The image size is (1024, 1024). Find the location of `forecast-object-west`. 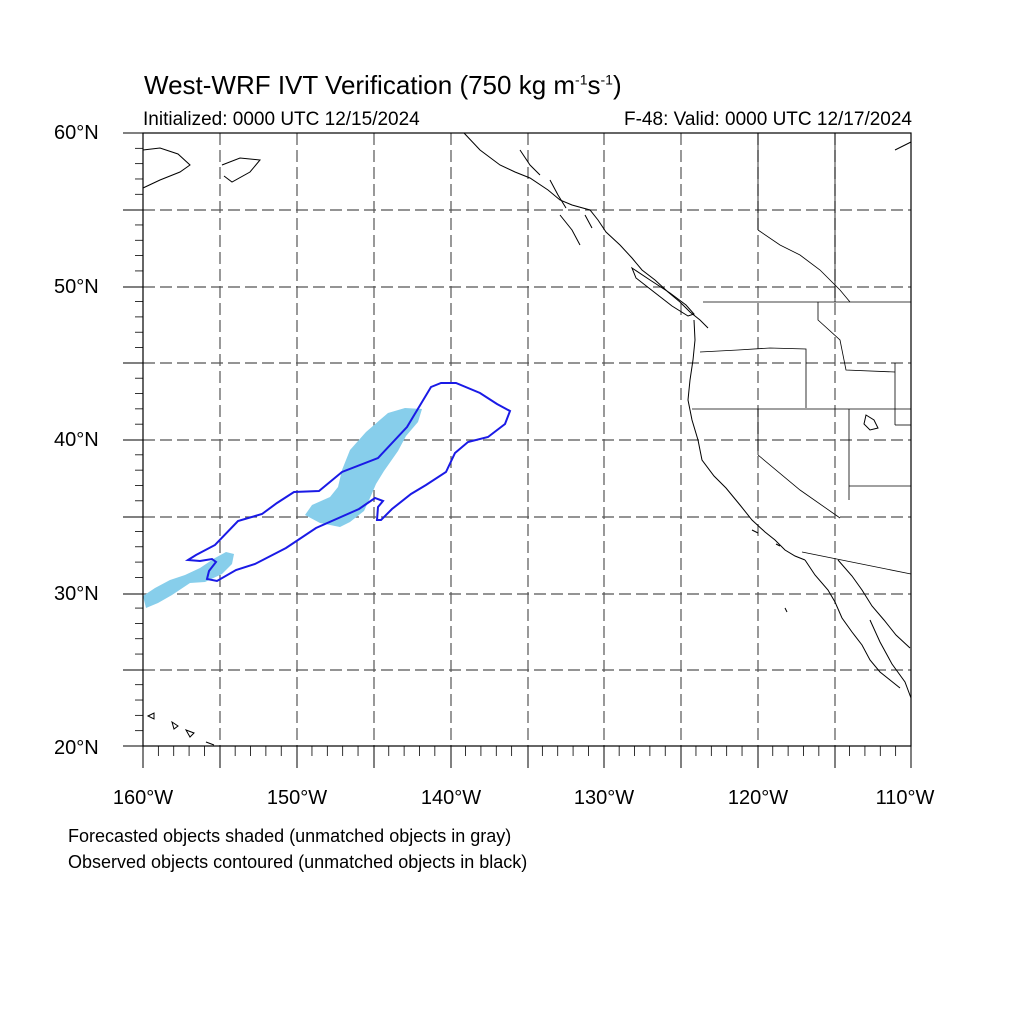

forecast-object-west is located at coordinates (188, 580).